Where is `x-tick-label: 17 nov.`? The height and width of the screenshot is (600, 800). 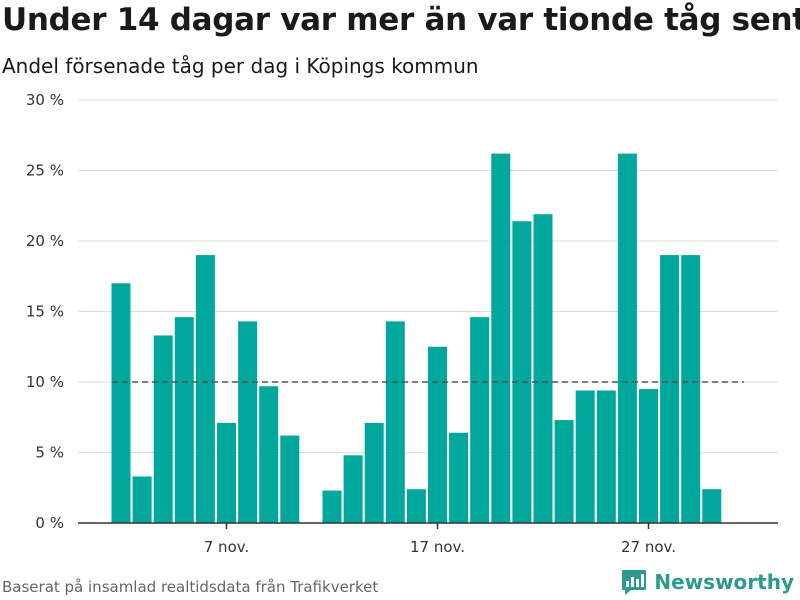 x-tick-label: 17 nov. is located at coordinates (437, 547).